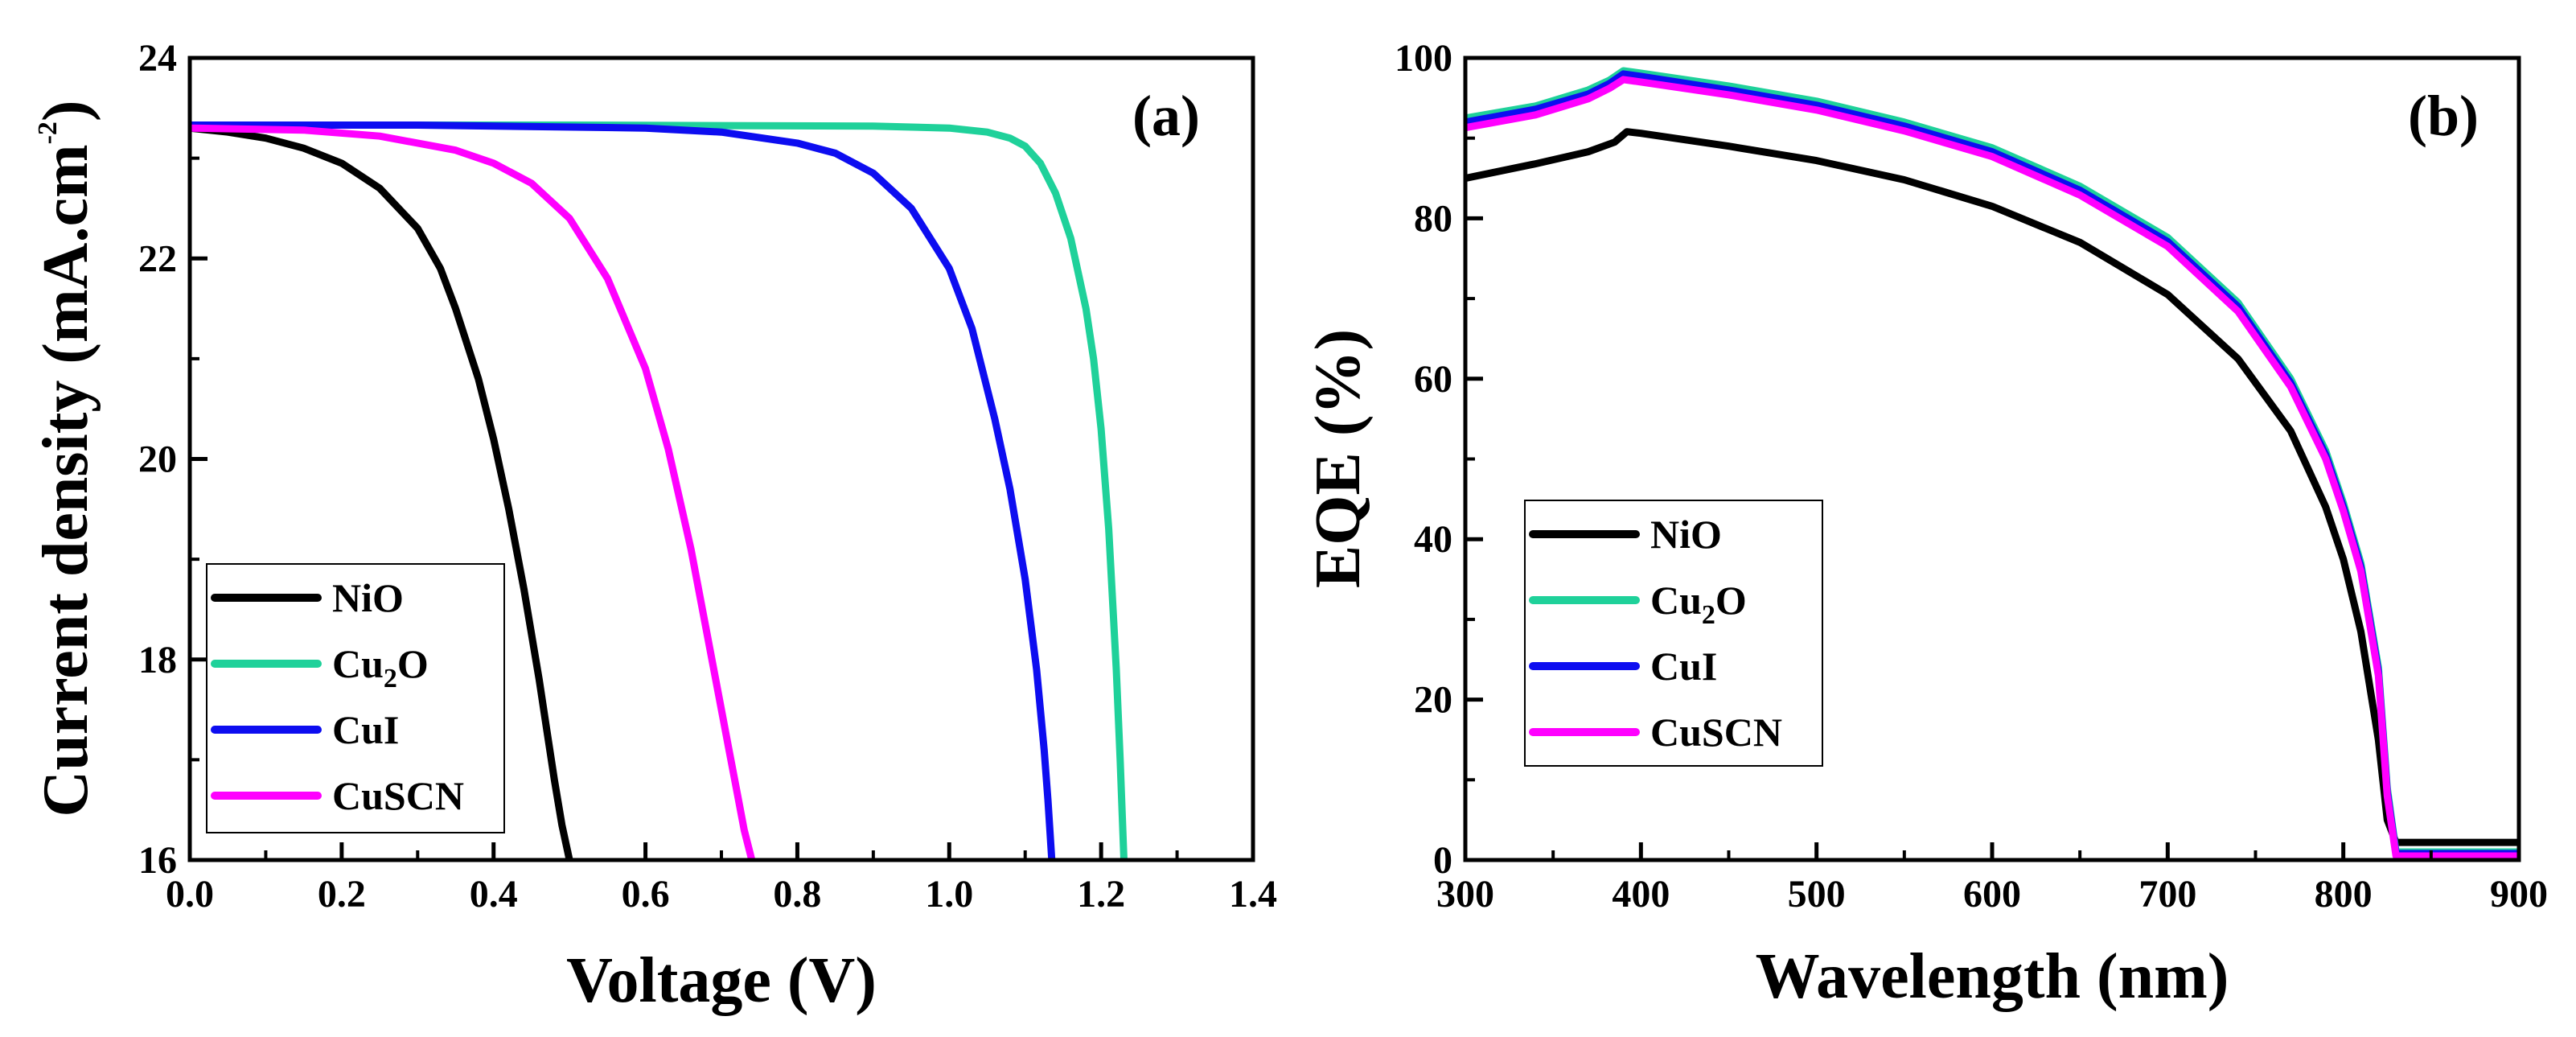 This screenshot has width=2576, height=1037. What do you see at coordinates (1683, 666) in the screenshot?
I see `panel-b-legend-label-cui: CuI` at bounding box center [1683, 666].